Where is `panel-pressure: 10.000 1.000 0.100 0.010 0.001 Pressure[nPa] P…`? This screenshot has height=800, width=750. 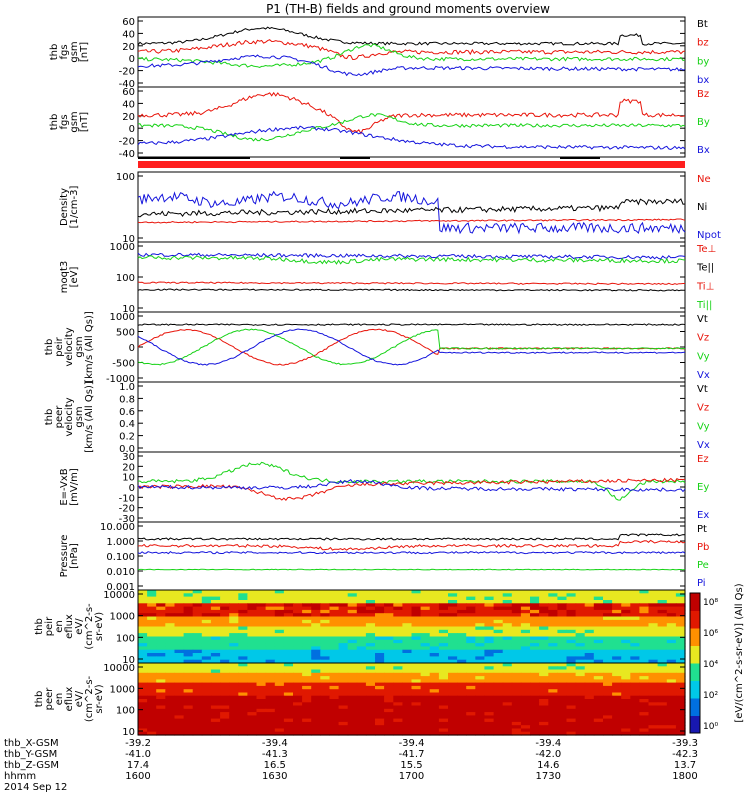 panel-pressure: 10.000 1.000 0.100 0.010 0.001 Pressure[nPa] P… is located at coordinates (384, 557).